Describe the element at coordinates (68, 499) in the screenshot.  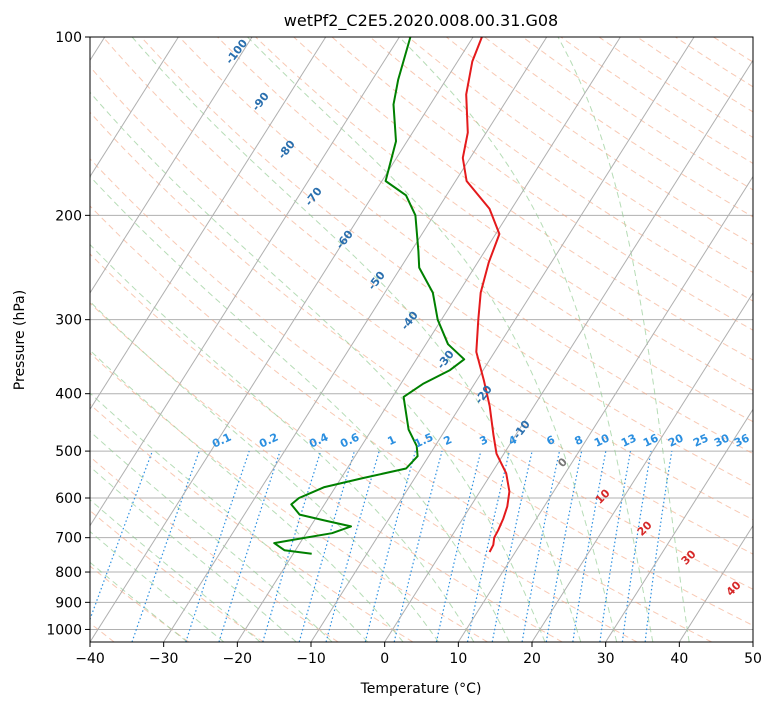
I see `y-tick-label: 600` at that location.